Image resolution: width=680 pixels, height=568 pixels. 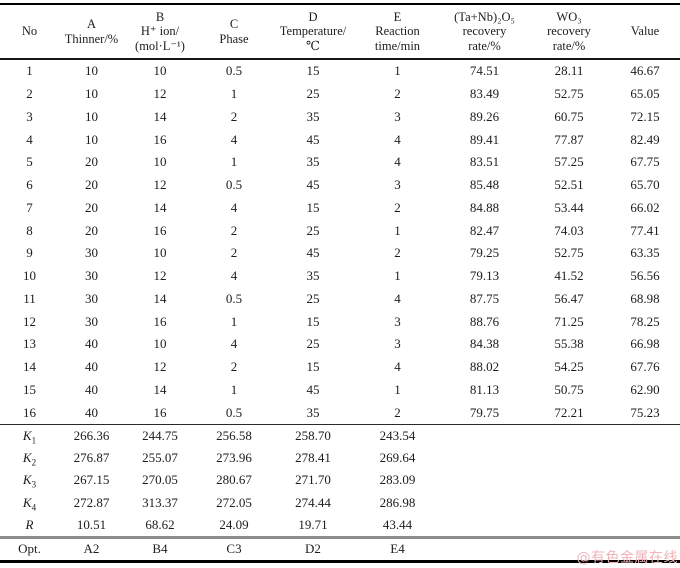 What do you see at coordinates (160, 458) in the screenshot?
I see `summary-cell: 255.07` at bounding box center [160, 458].